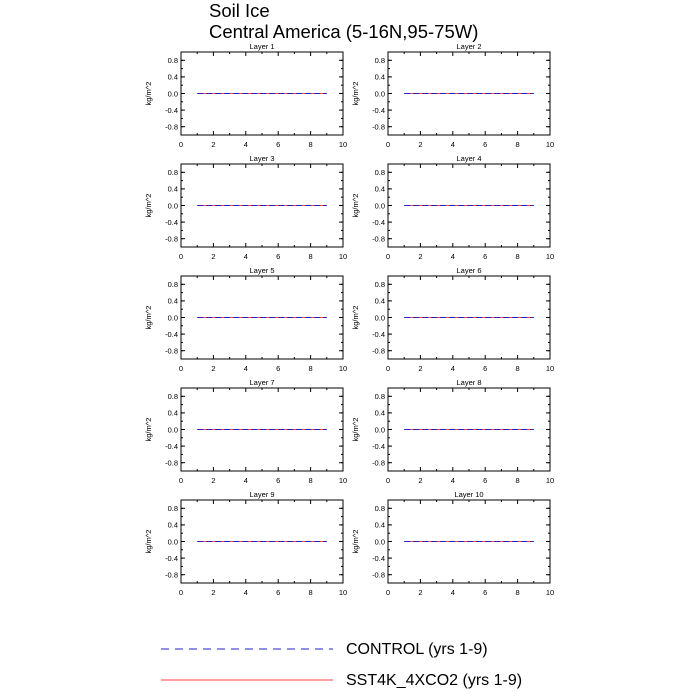 This screenshot has width=700, height=700. What do you see at coordinates (468, 158) in the screenshot?
I see `panel-title: Layer 4` at bounding box center [468, 158].